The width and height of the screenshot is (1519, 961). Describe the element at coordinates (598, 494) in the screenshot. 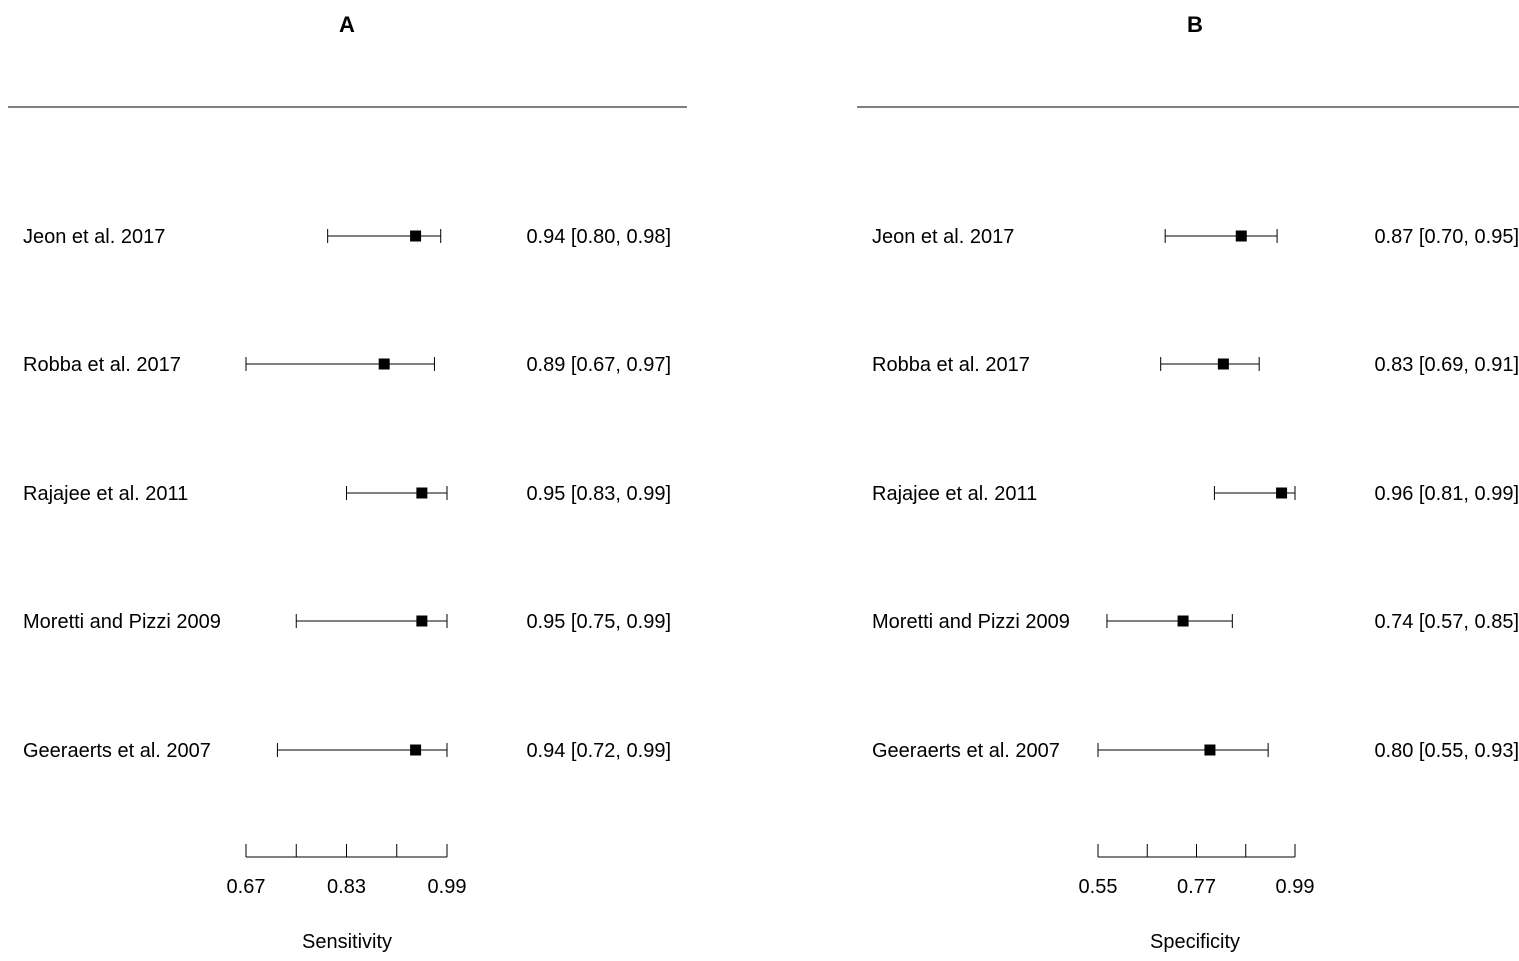

I see `panel-a-estimate-ci-text: 0.95 [0.83, 0.99]` at that location.